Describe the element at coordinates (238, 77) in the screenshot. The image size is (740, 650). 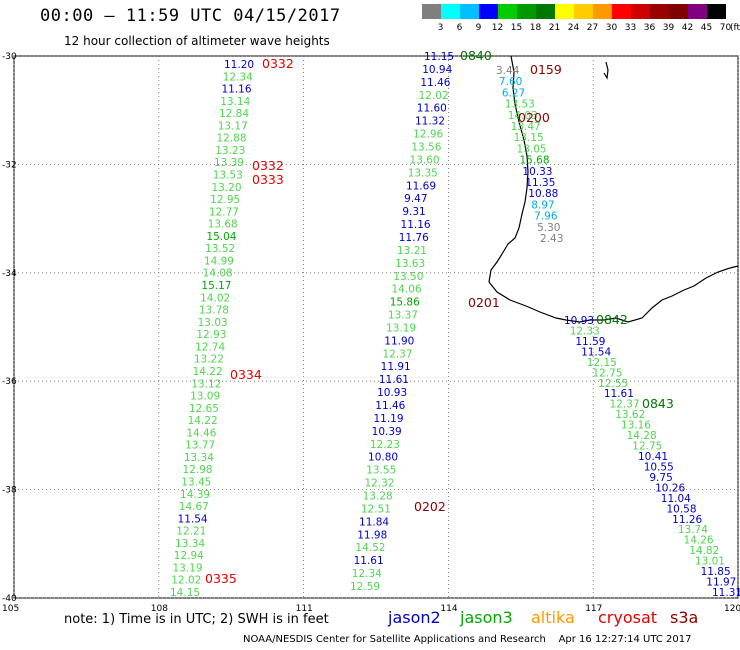
I see `swh-value-track1: 12.34` at that location.